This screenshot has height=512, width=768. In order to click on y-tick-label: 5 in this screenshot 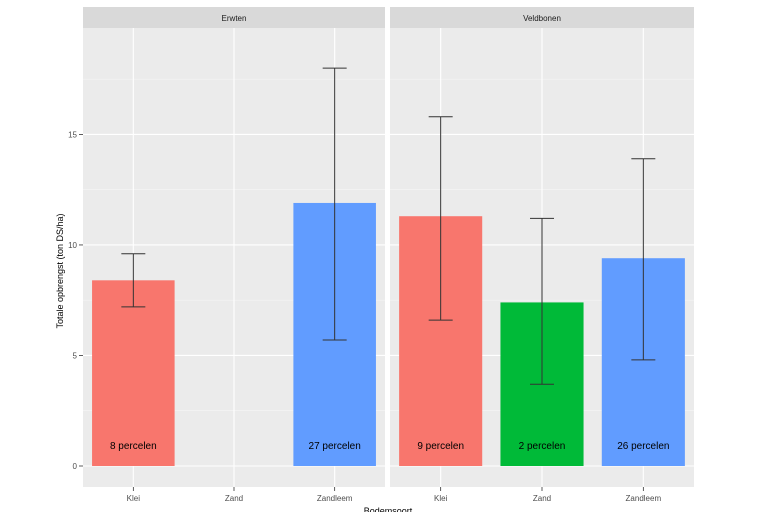, I will do `click(75, 355)`.